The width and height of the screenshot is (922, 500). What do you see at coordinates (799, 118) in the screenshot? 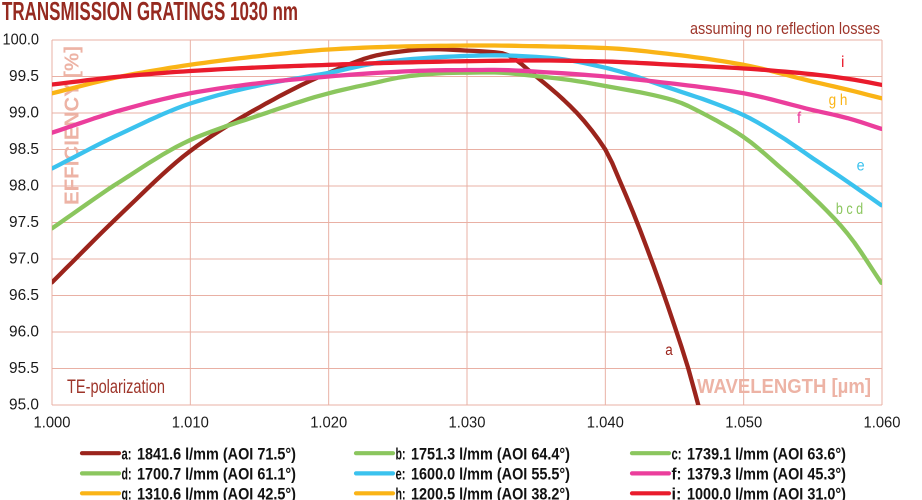
I see `svg-text: f` at bounding box center [799, 118].